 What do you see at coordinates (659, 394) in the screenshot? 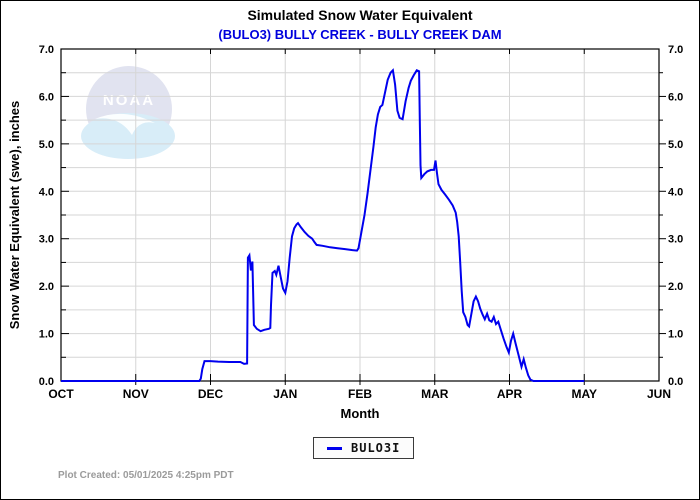
I see `x-tick-label: JUN` at bounding box center [659, 394].